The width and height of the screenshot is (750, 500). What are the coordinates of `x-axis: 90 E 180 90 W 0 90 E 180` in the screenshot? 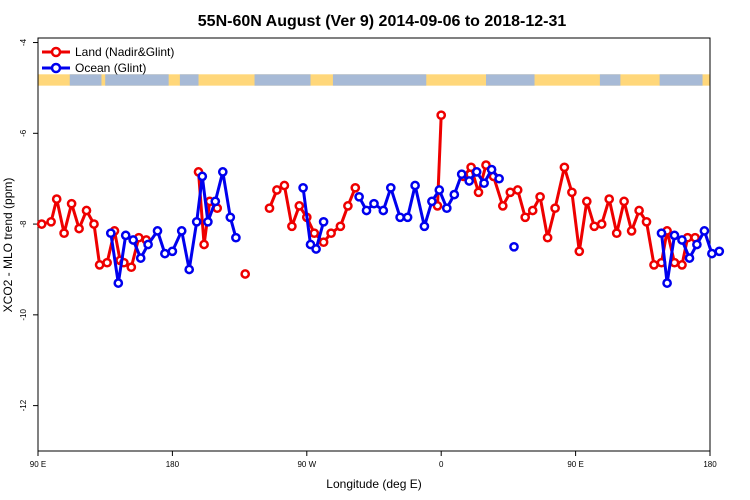 It's located at (373, 460).